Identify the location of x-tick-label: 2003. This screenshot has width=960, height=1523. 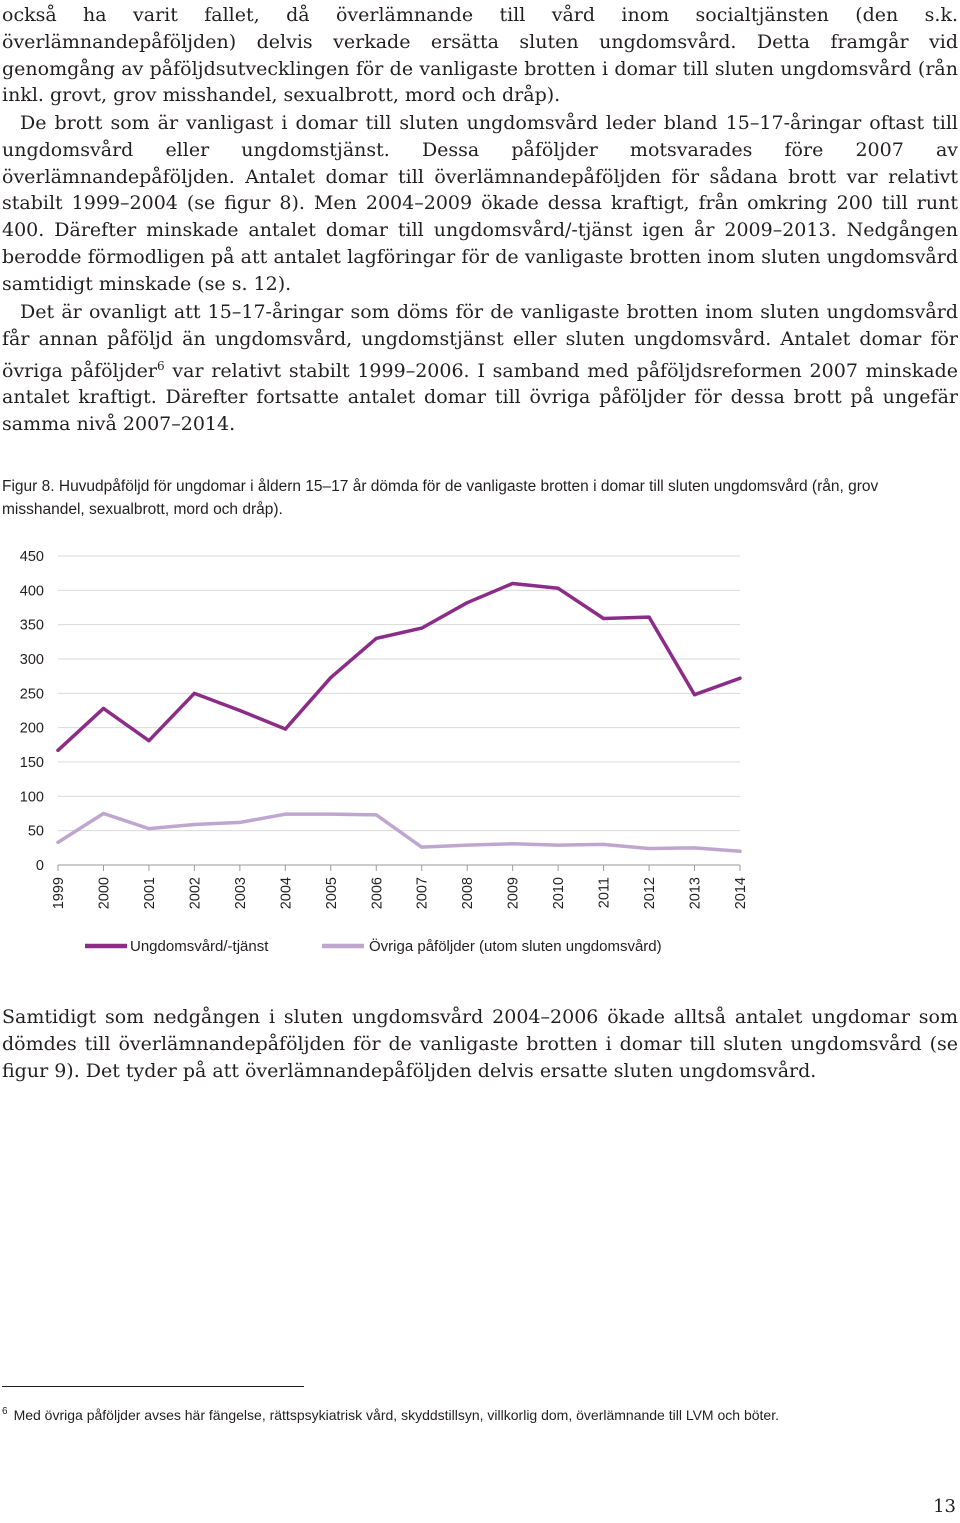
(241, 893).